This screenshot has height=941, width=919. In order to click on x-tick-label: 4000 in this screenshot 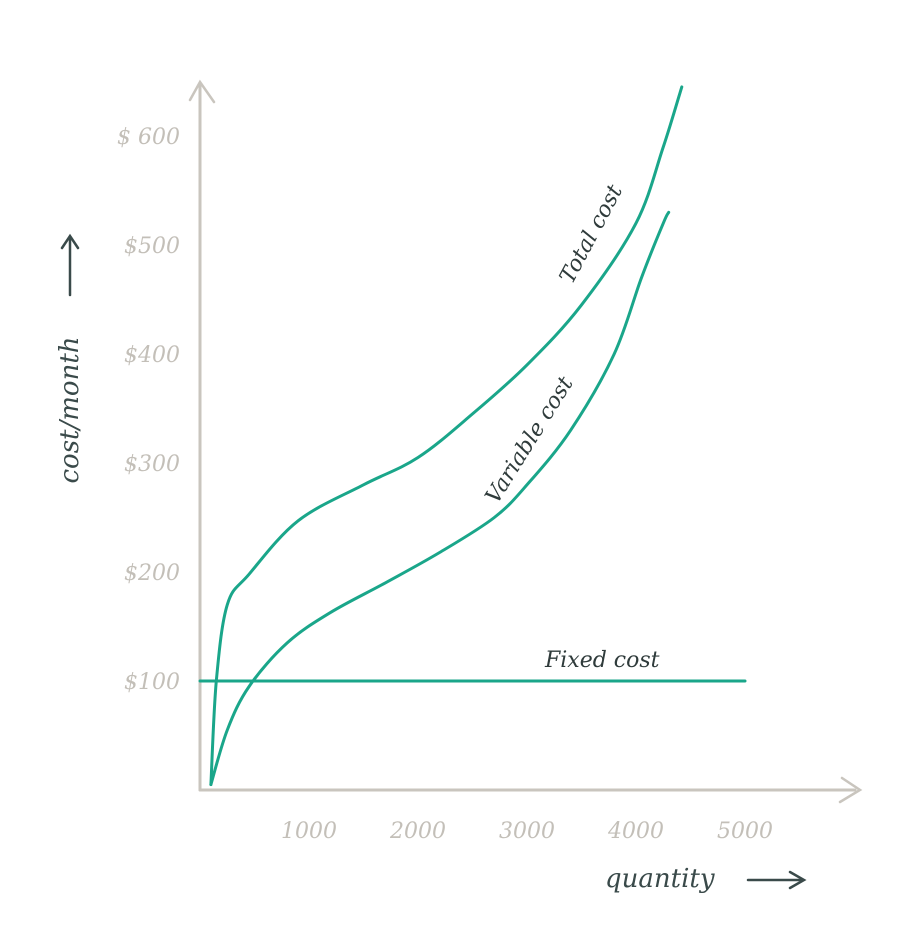, I will do `click(635, 831)`.